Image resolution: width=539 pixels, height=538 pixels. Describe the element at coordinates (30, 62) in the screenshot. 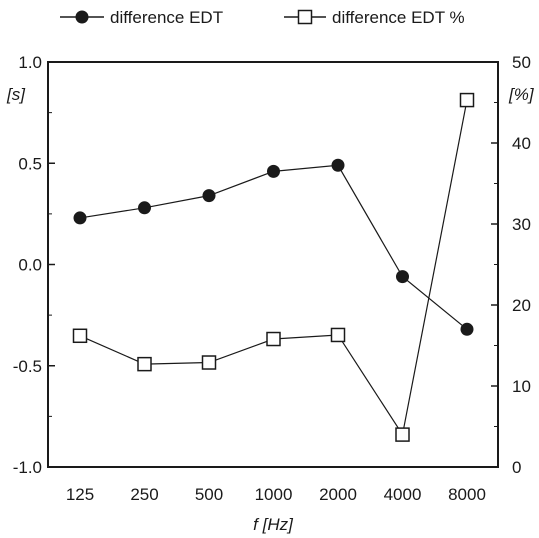

I see `y-left-tick-label: 1.0` at that location.